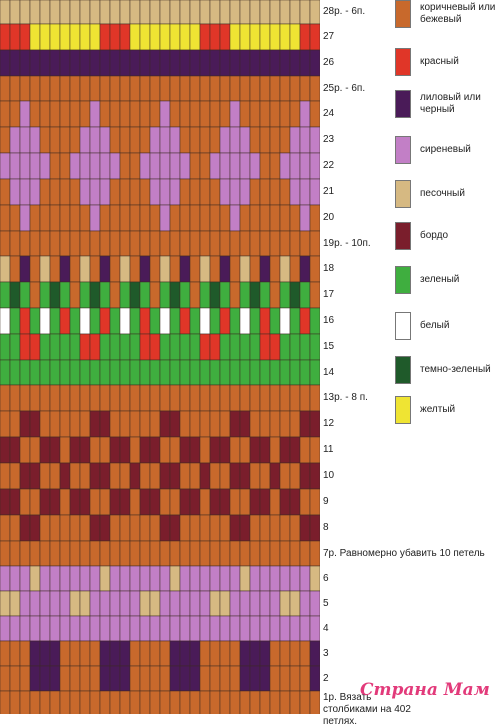  I want to click on legend-label: бордо, so click(434, 235).